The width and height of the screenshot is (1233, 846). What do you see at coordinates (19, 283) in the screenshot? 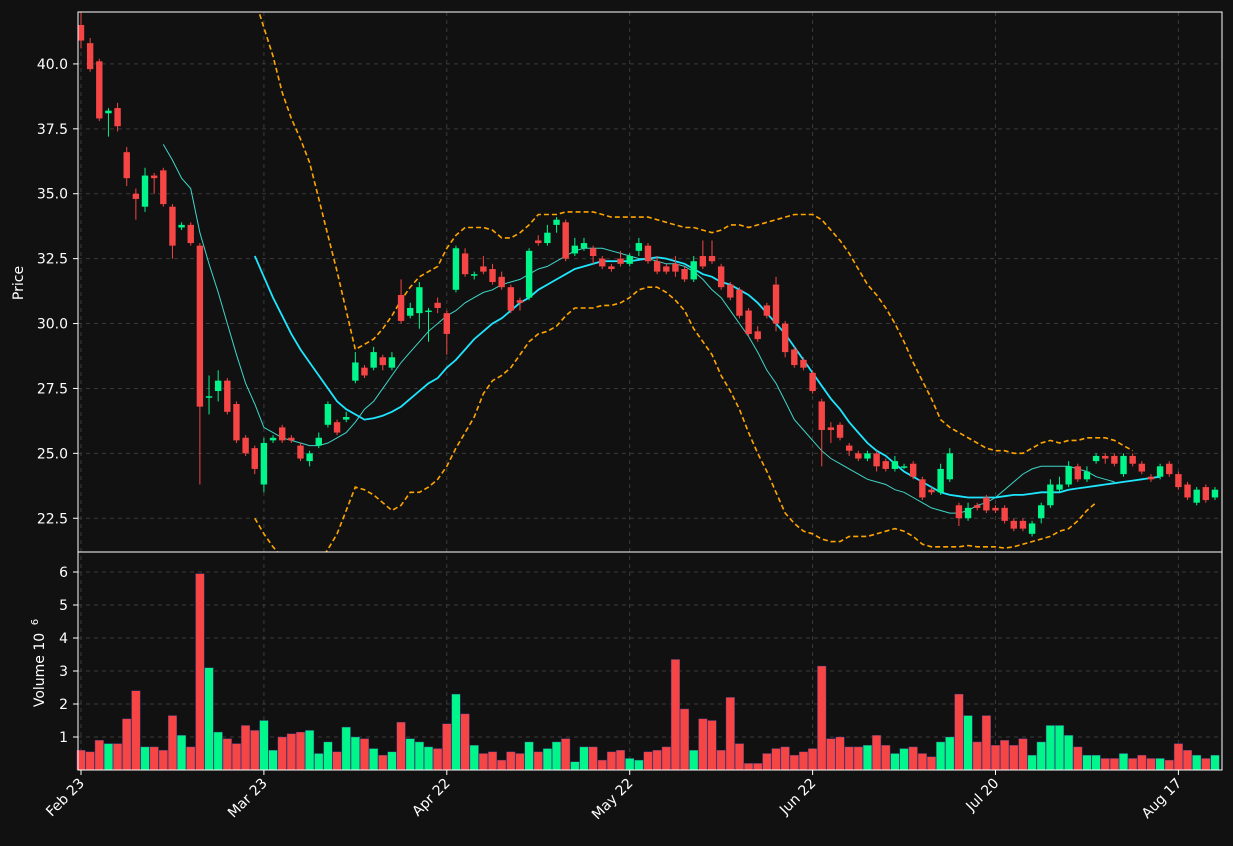
I see `price-axis-label: Price` at bounding box center [19, 283].